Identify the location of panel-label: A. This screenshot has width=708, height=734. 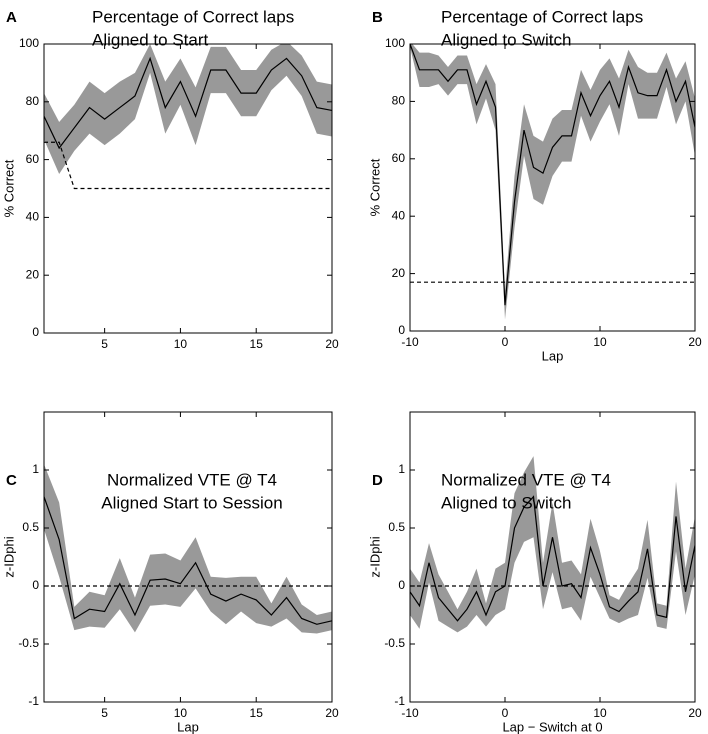
(11, 17).